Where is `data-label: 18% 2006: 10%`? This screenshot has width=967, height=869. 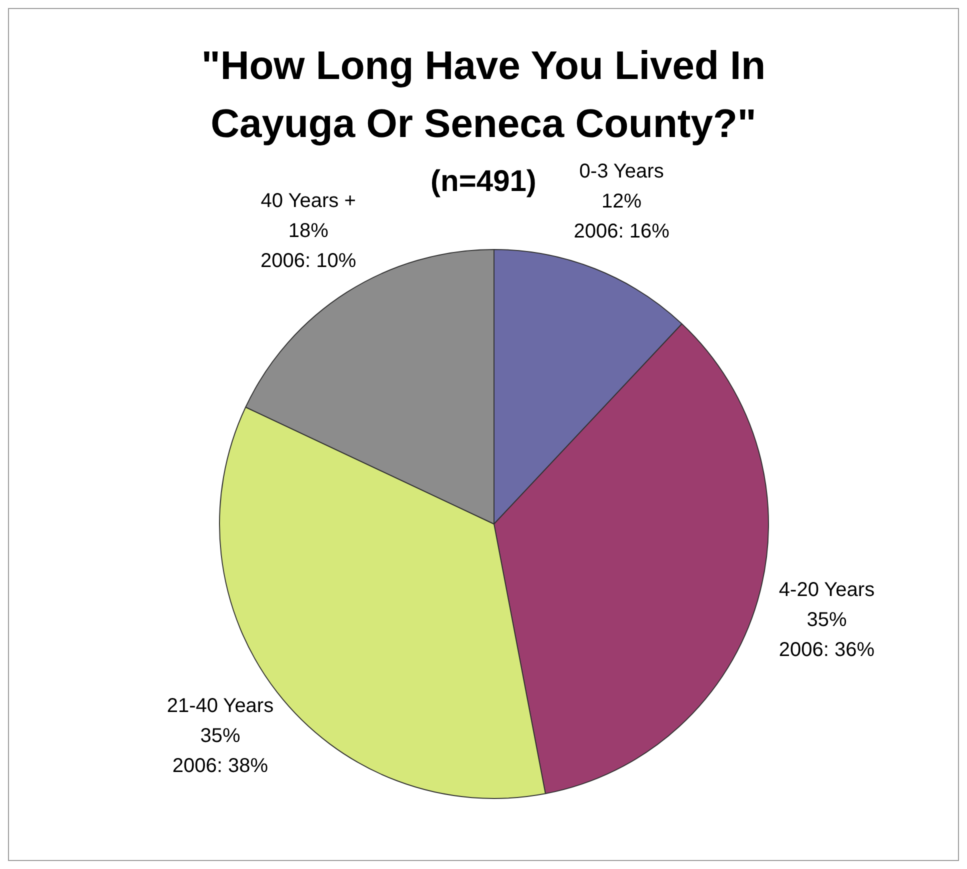 data-label: 18% 2006: 10% is located at coordinates (308, 246).